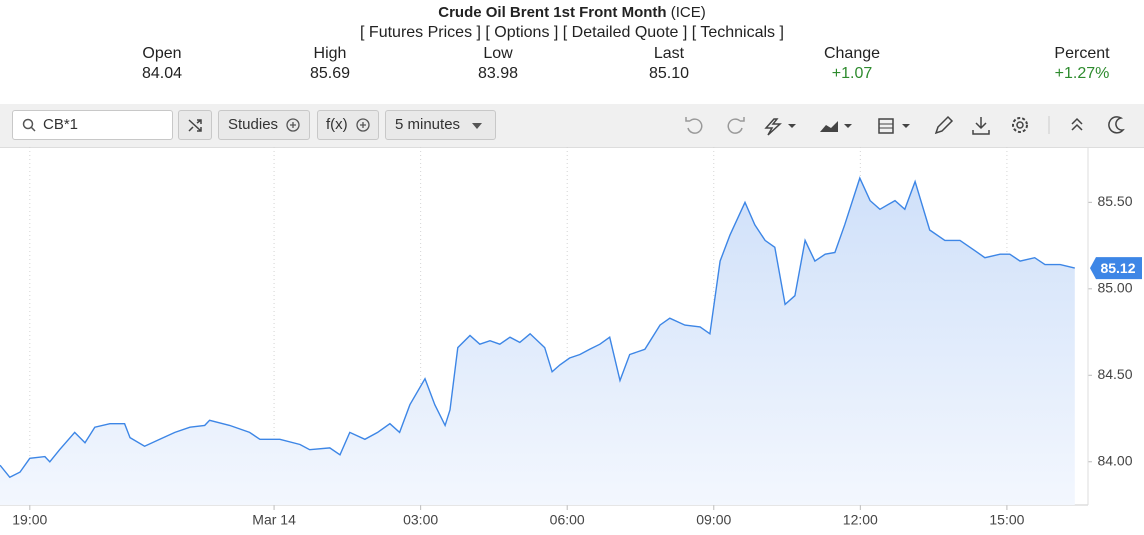  Describe the element at coordinates (428, 124) in the screenshot. I see `interval-label: 5 minutes` at that location.